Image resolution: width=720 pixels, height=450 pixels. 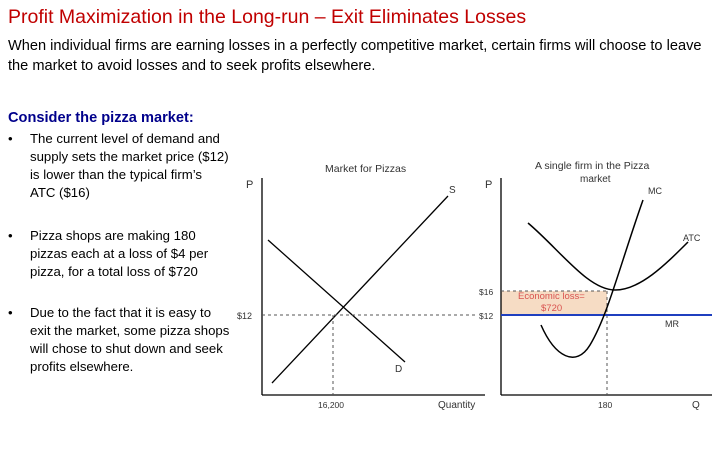 I want to click on firm-graph-title-line1: A single firm in the Pizza, so click(x=592, y=166).